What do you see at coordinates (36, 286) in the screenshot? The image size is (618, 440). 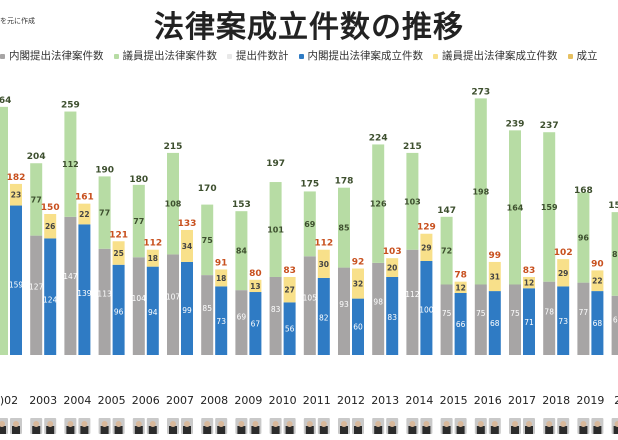 I see `label-cabinet-submitted: 127` at bounding box center [36, 286].